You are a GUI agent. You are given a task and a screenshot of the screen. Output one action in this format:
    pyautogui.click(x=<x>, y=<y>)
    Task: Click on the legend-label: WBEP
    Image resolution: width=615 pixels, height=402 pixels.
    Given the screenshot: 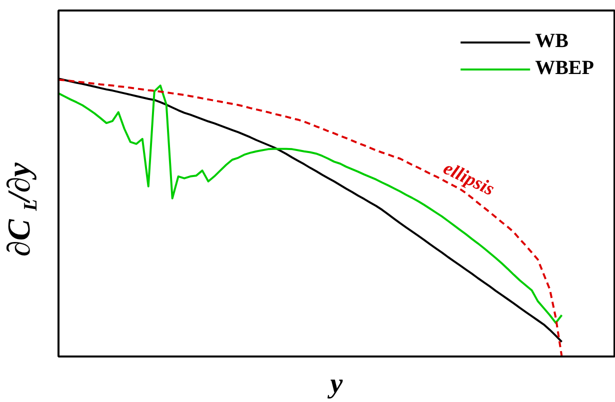 What is the action you would take?
    pyautogui.click(x=564, y=68)
    